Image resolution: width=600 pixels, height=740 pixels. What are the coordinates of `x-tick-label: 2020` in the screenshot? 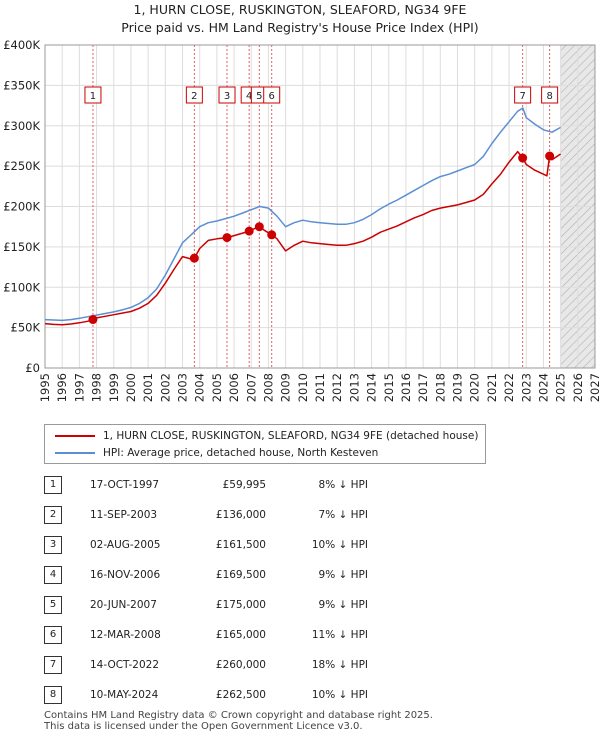 It's located at (475, 387).